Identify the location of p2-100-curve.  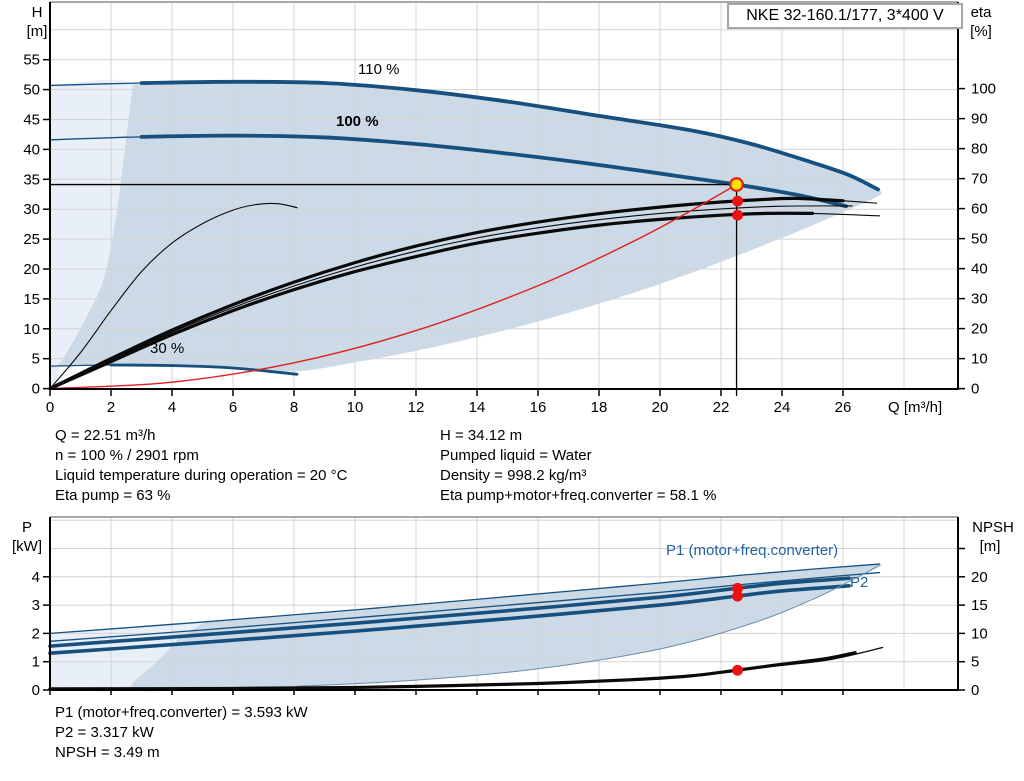
(449, 620).